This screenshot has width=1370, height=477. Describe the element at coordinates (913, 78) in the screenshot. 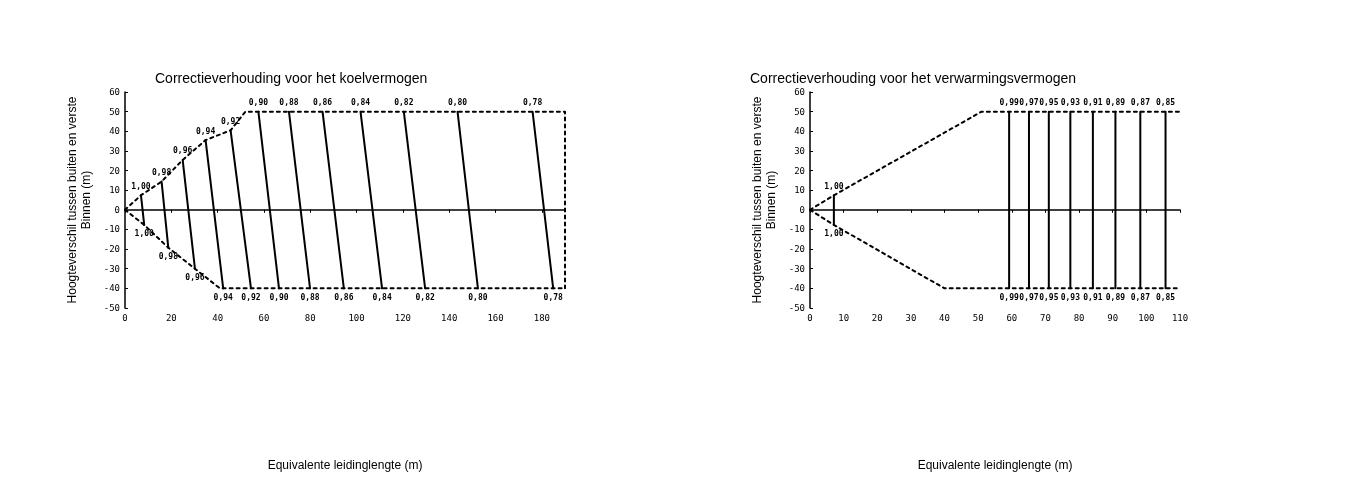

I see `chart-title: Correctieverhouding voor het verwarmingsvermogen` at that location.